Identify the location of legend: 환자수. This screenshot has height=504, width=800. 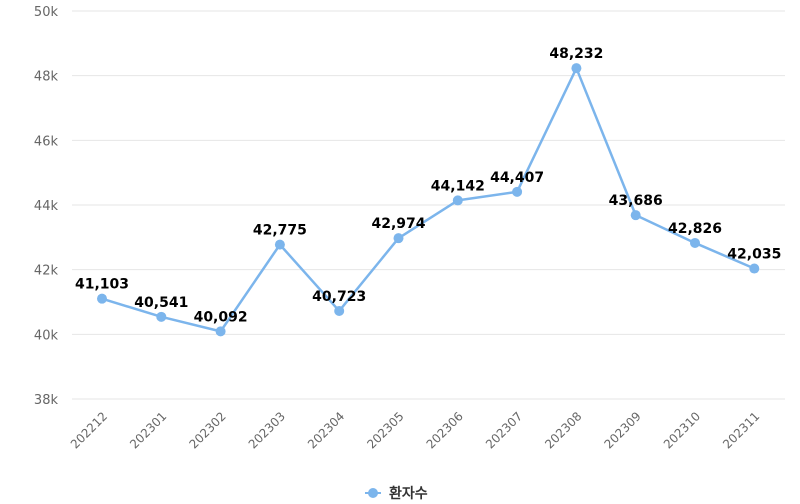
(396, 493).